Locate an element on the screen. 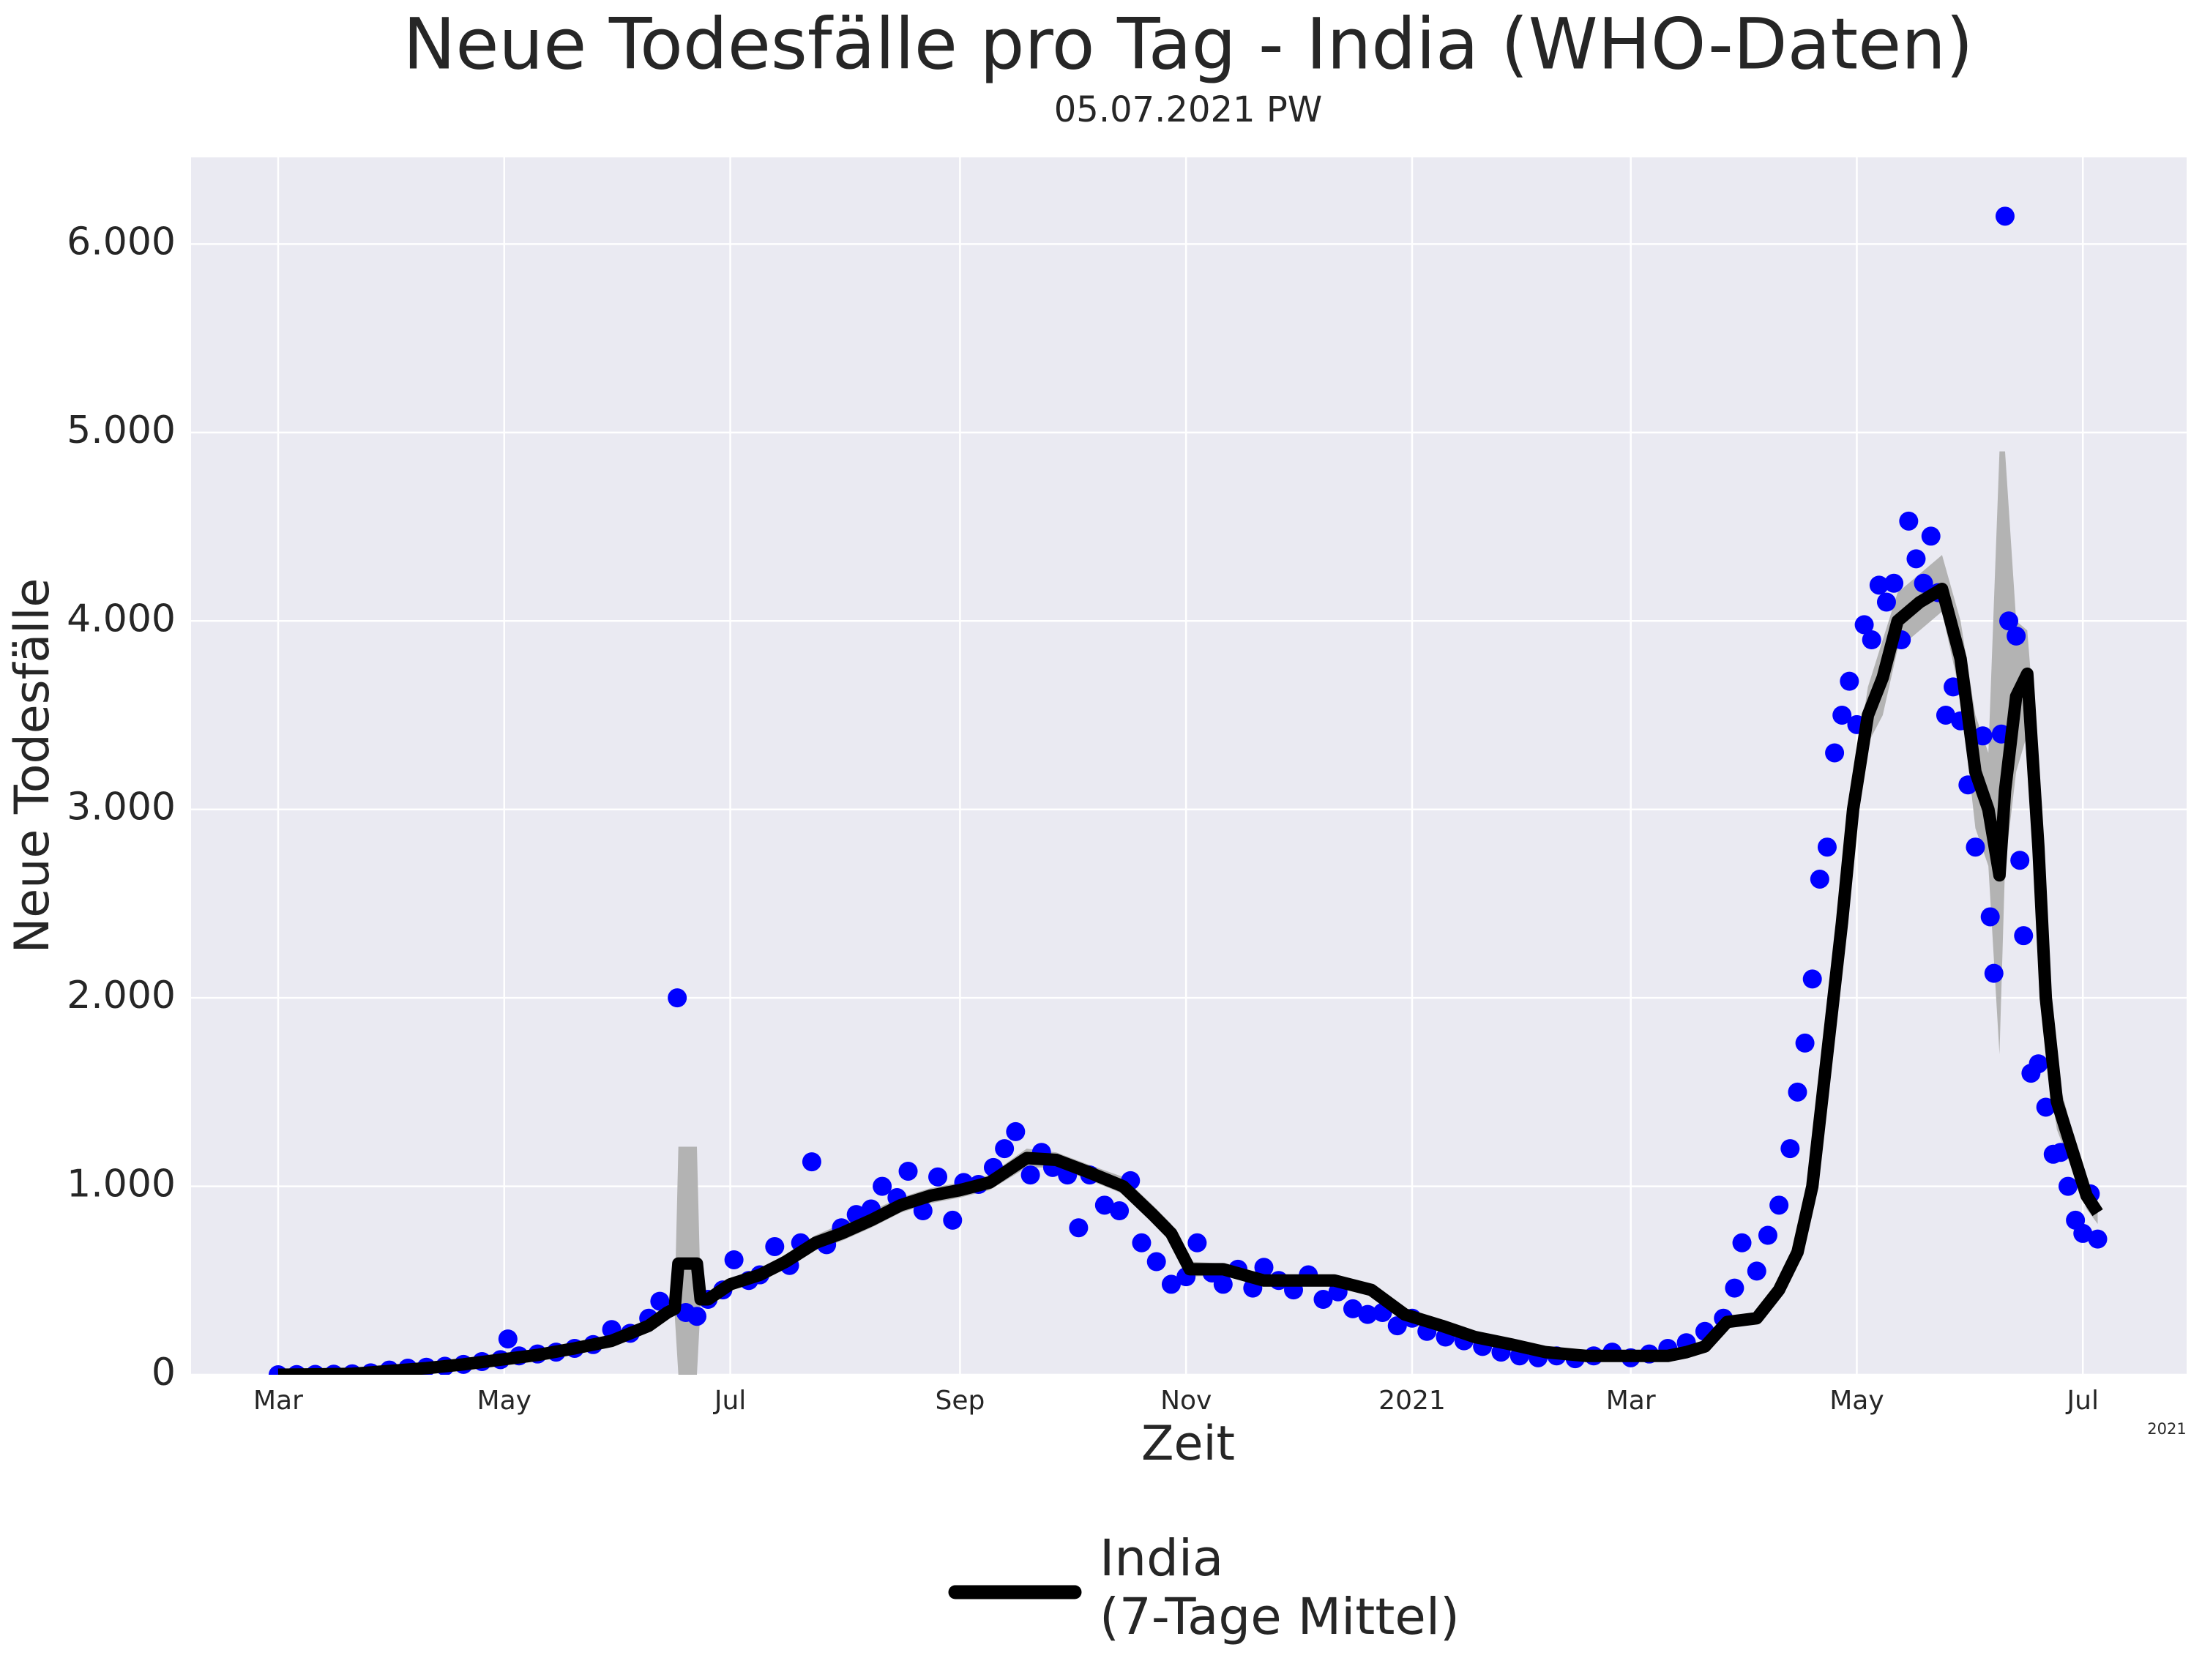 The image size is (2202, 1680). x-tick-label: Nov is located at coordinates (1186, 1401).